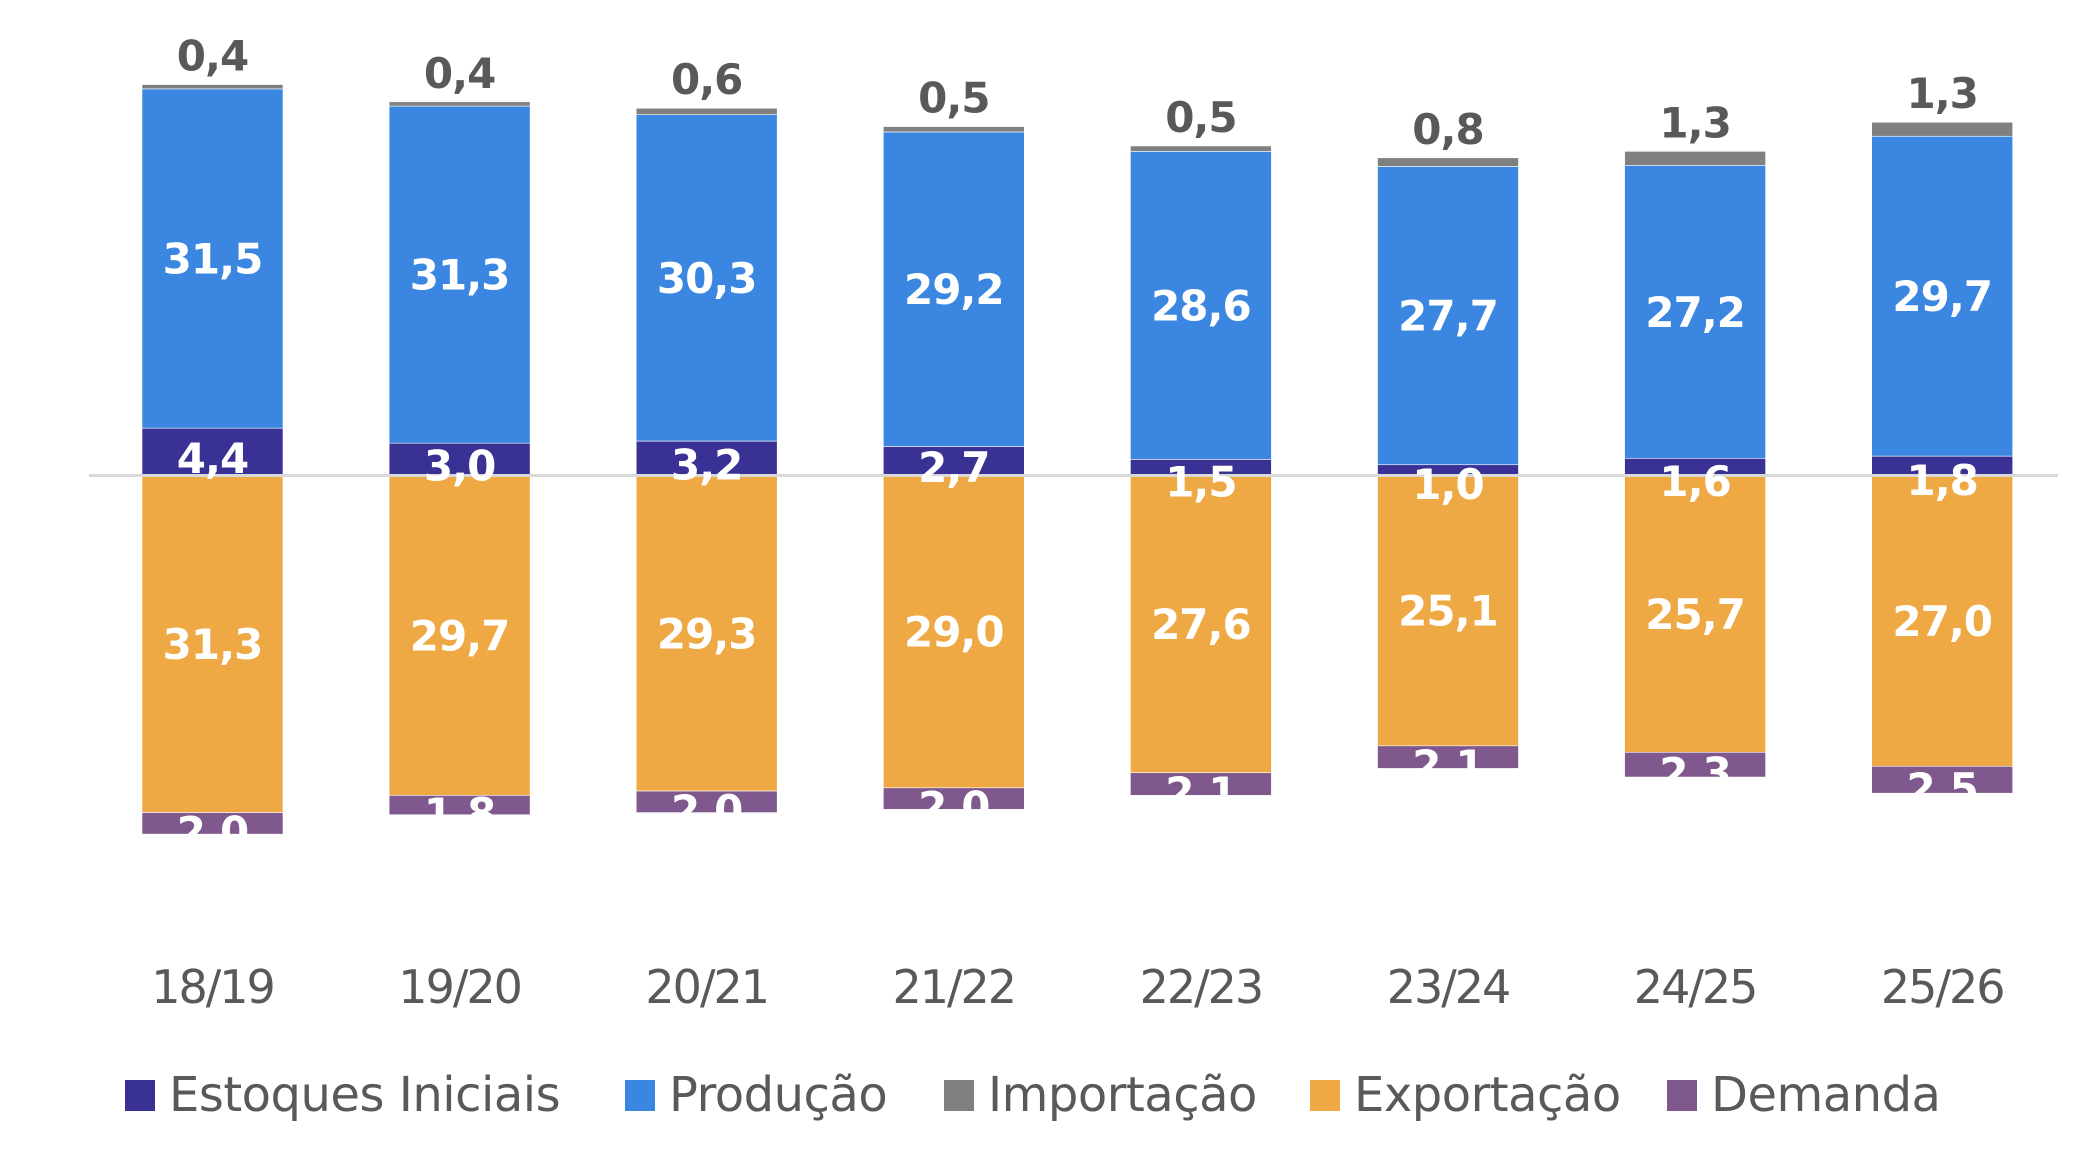 The width and height of the screenshot is (2079, 1170). What do you see at coordinates (1942, 987) in the screenshot?
I see `x-tick-label: 25/26` at bounding box center [1942, 987].